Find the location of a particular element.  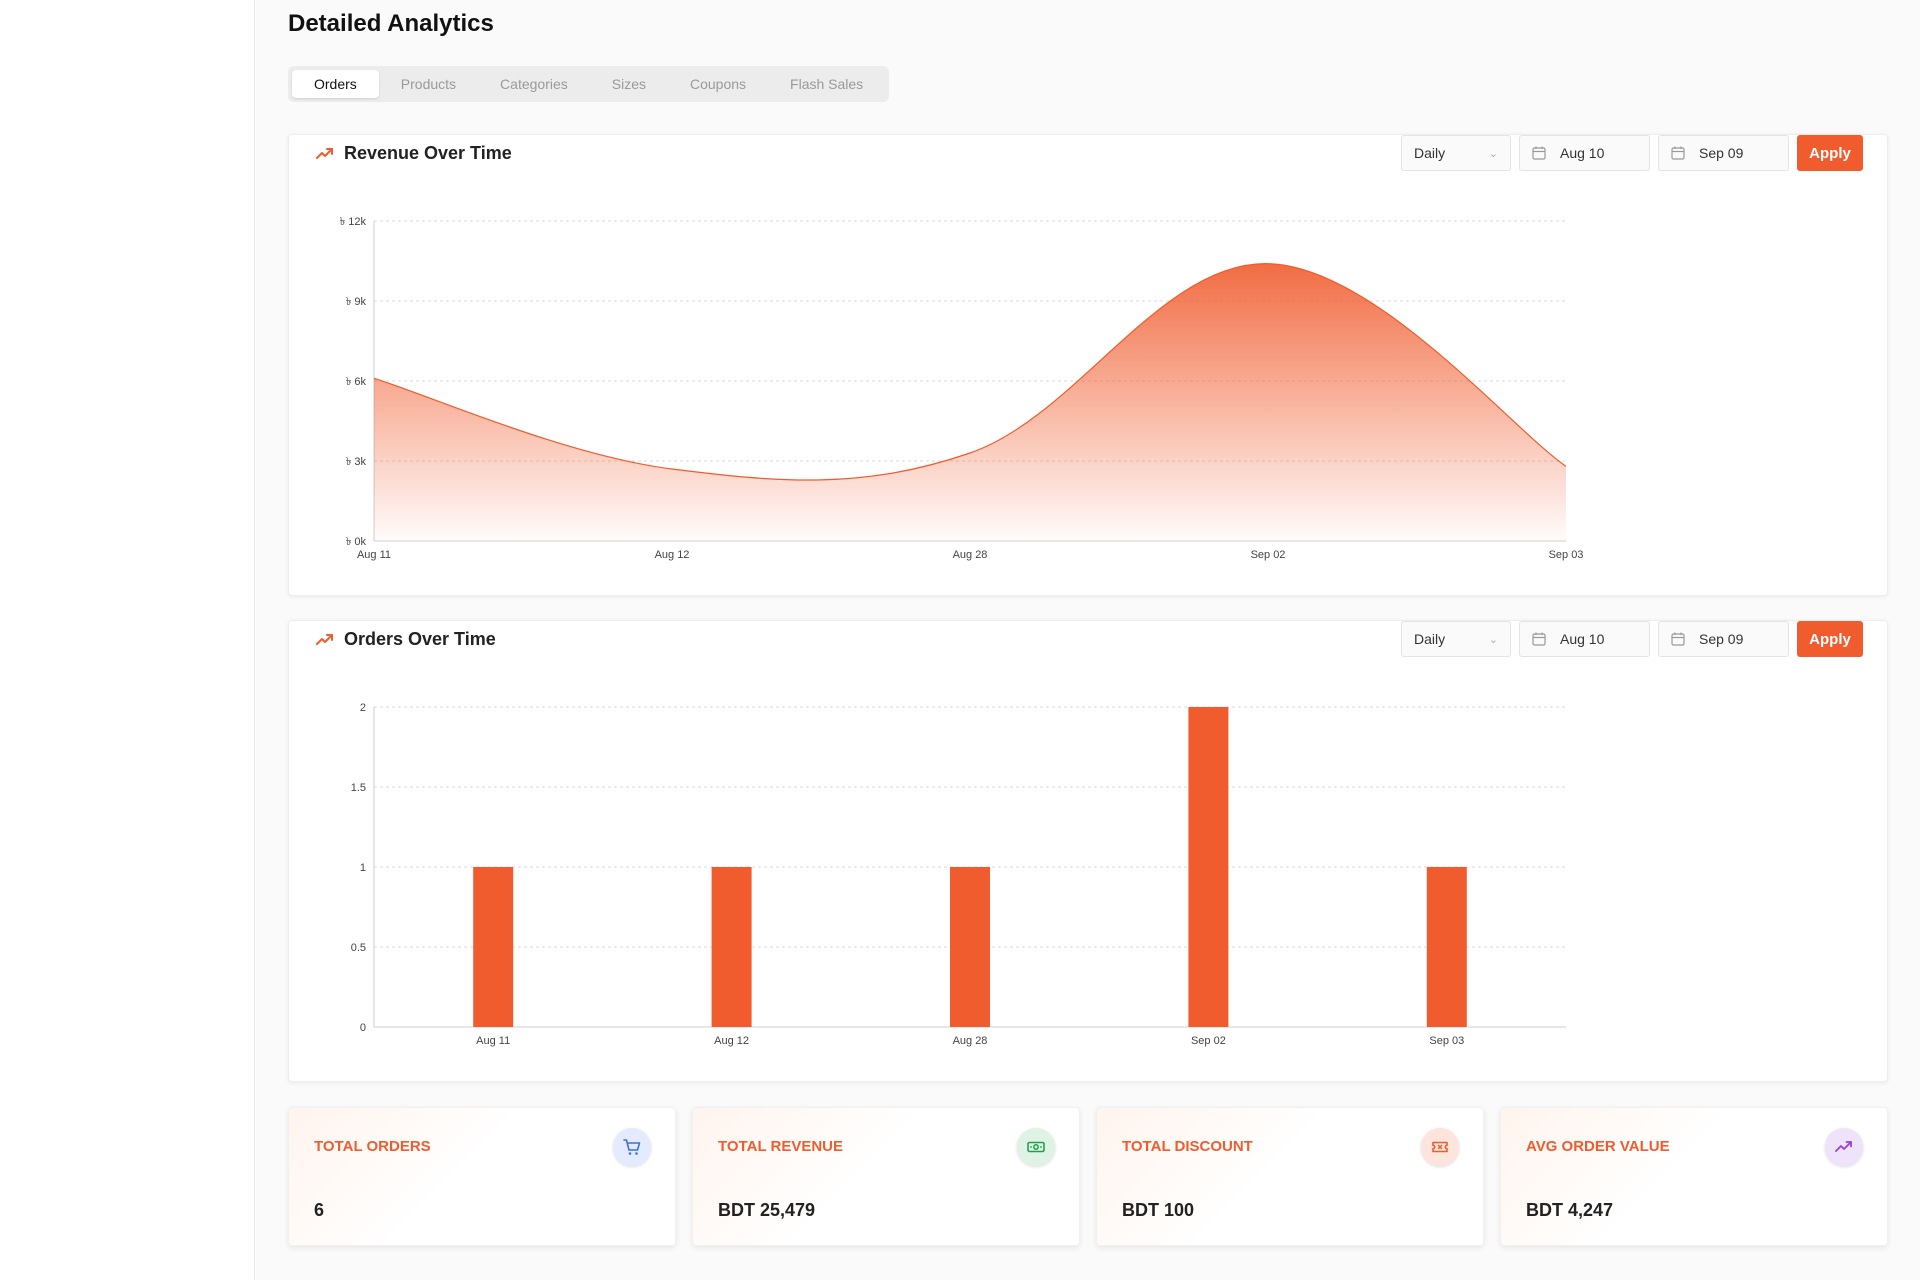

orders-period-value: Daily is located at coordinates (1430, 639).